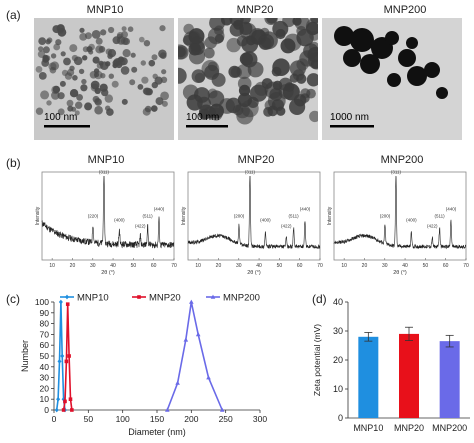  I want to click on y-tick-label: 100, so click(42, 302).